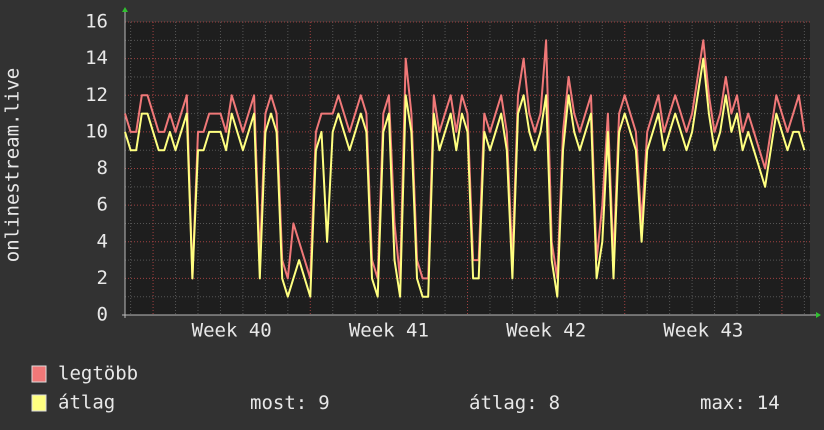  What do you see at coordinates (703, 331) in the screenshot?
I see `x-tick-label: Week 43` at bounding box center [703, 331].